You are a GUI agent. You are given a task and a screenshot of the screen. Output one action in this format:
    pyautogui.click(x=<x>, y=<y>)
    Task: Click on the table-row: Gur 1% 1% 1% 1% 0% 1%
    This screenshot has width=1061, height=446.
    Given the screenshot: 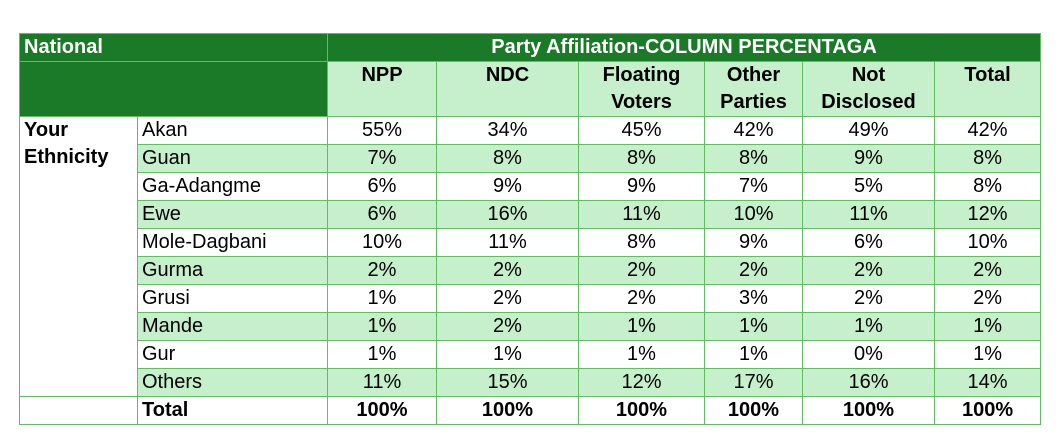 What is the action you would take?
    pyautogui.click(x=531, y=354)
    